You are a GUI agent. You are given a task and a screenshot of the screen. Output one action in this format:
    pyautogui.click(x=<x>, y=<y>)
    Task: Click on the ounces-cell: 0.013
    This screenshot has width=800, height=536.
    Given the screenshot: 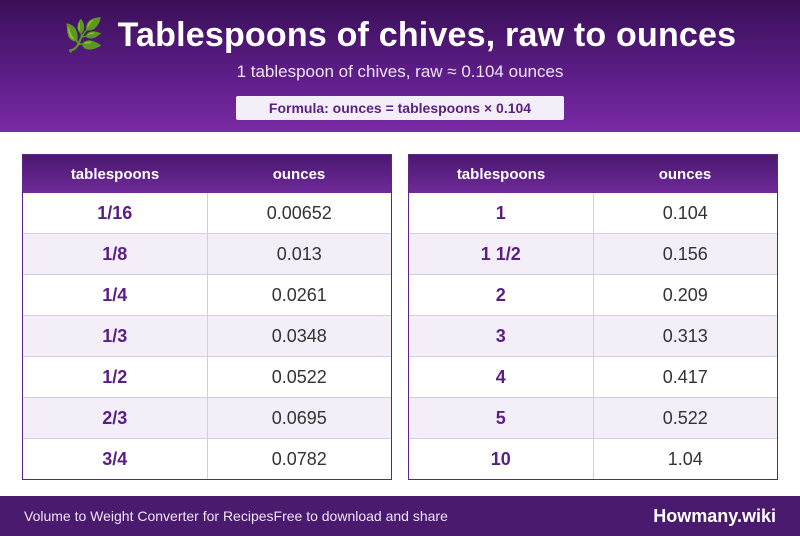 What is the action you would take?
    pyautogui.click(x=299, y=253)
    